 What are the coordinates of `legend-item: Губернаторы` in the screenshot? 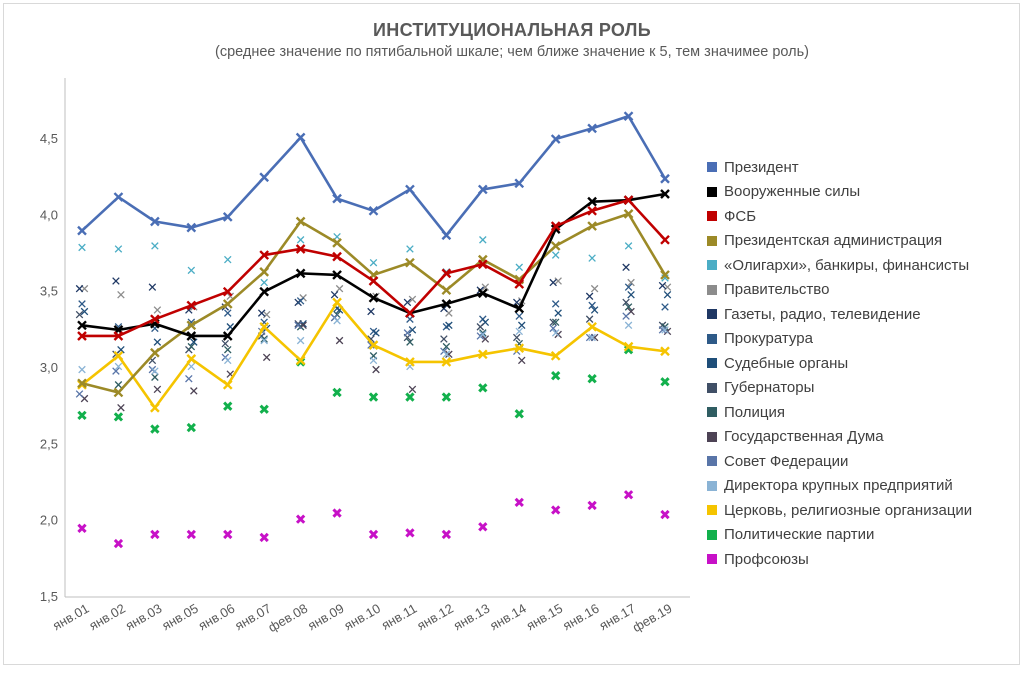 It's located at (760, 388).